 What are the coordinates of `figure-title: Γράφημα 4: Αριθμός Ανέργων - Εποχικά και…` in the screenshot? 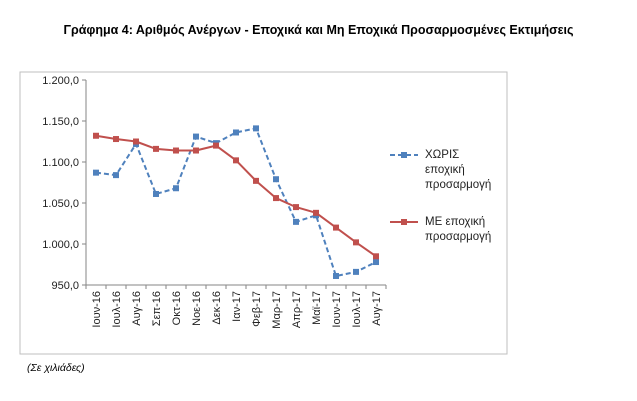 It's located at (318, 30).